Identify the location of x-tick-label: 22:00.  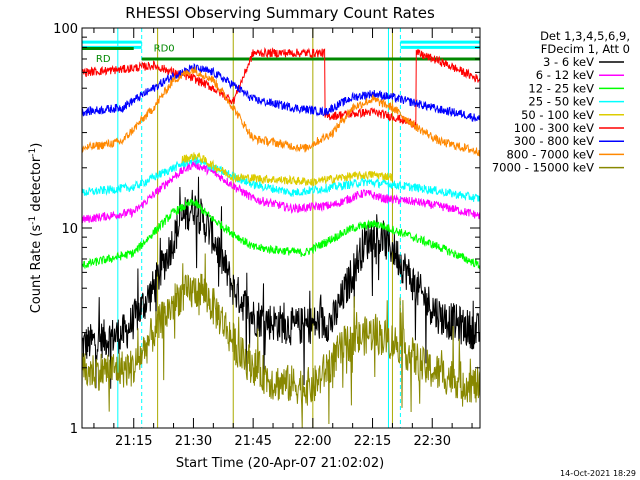
(312, 441).